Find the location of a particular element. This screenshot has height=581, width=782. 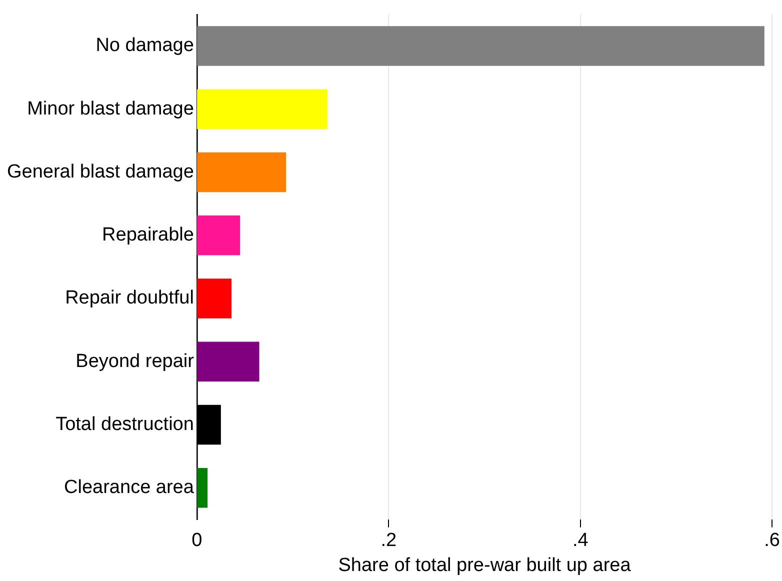

x-tick-label: 0 is located at coordinates (197, 541).